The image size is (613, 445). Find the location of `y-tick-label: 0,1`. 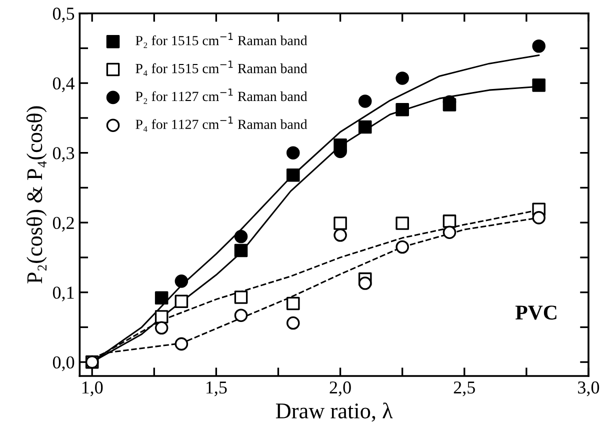

y-tick-label: 0,1 is located at coordinates (63, 294).